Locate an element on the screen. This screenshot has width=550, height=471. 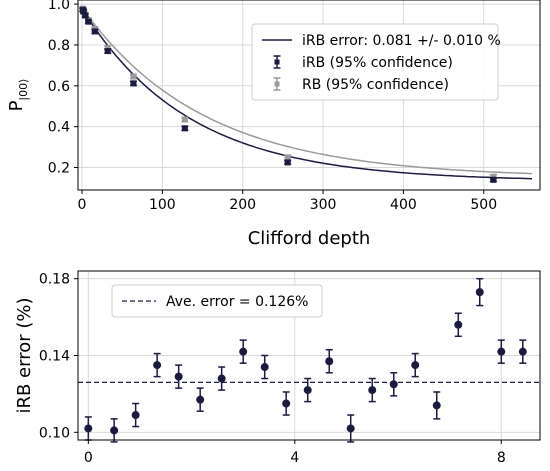
error-plot-legend: Ave. error = 0.126% is located at coordinates (217, 301).